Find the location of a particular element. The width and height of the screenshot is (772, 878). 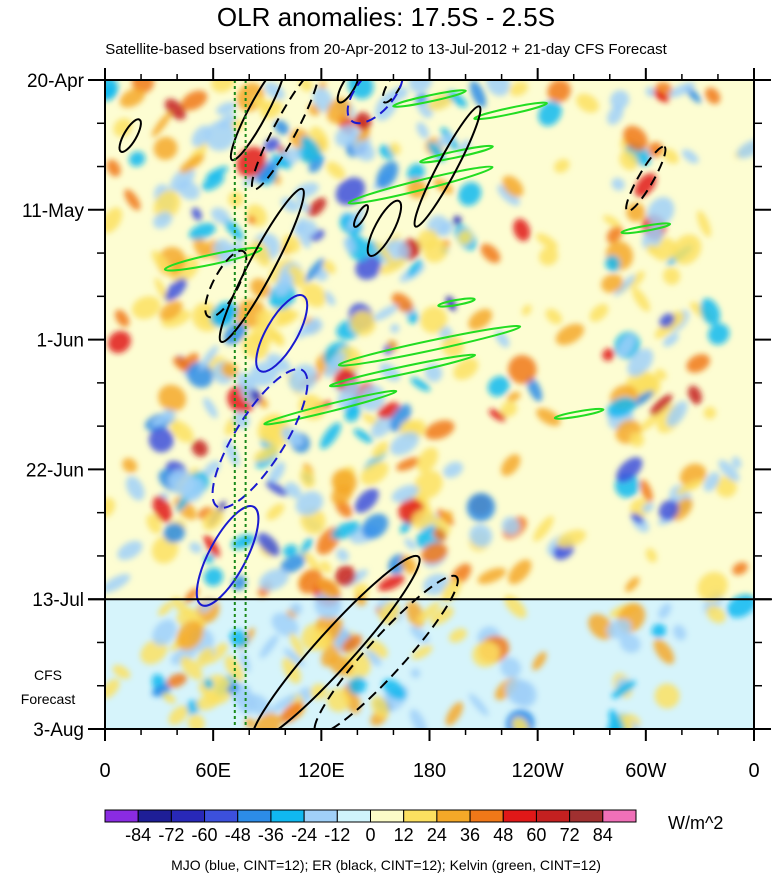

colorbar-label: 12 is located at coordinates (404, 835).